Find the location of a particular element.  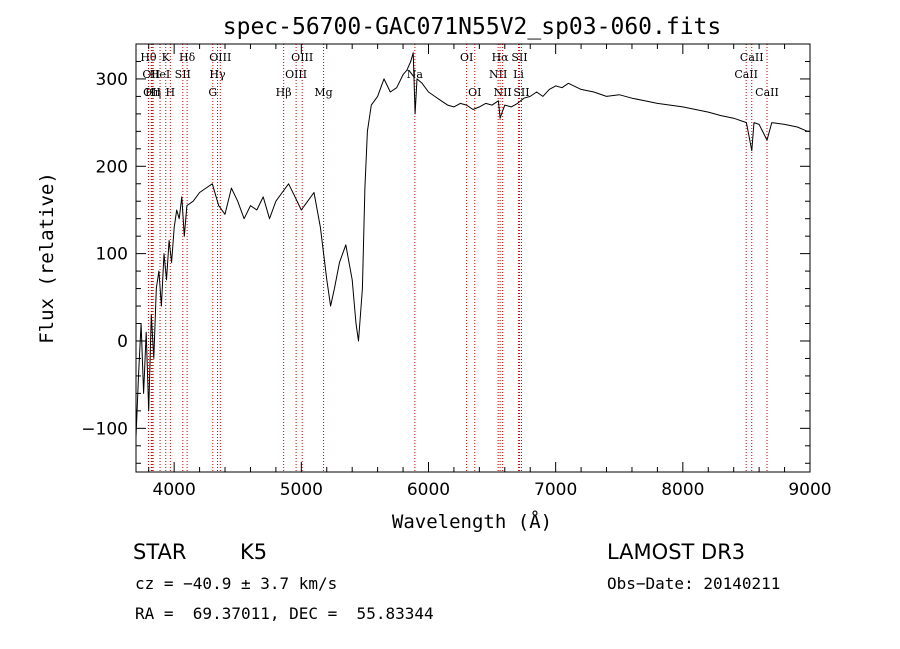

marker-label-20: Hα is located at coordinates (501, 57).